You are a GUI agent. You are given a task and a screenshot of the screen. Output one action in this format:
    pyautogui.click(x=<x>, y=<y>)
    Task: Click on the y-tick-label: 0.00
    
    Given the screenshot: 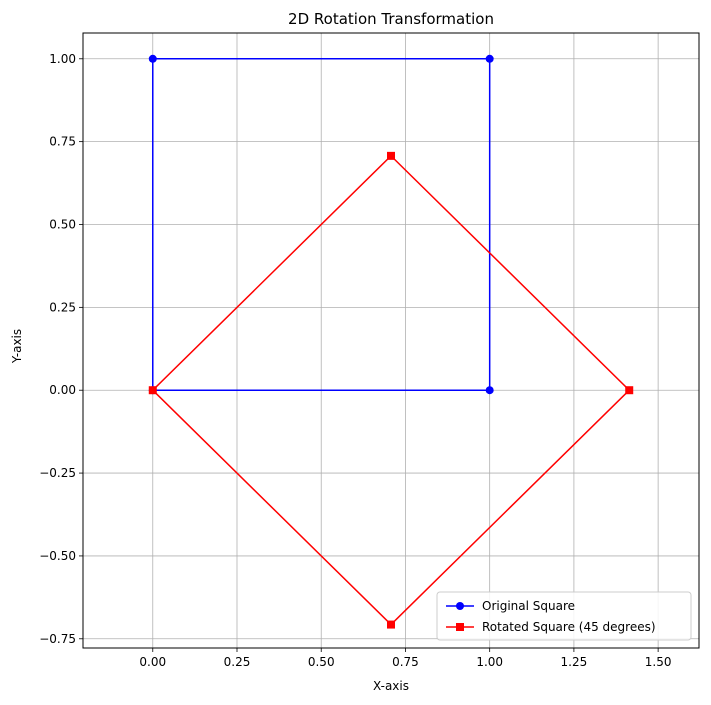 What is the action you would take?
    pyautogui.click(x=62, y=390)
    